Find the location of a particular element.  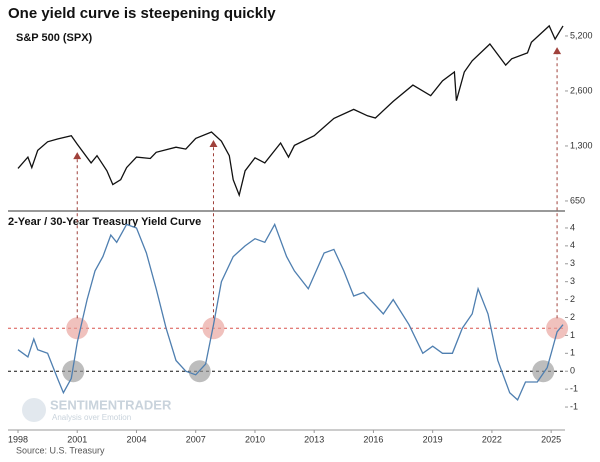

page-title: One yield curve is steepening quickly is located at coordinates (142, 13).